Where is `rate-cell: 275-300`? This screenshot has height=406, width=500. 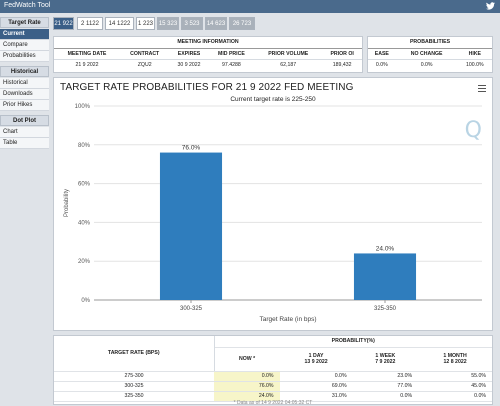
rate-cell: 275-300 is located at coordinates (134, 376).